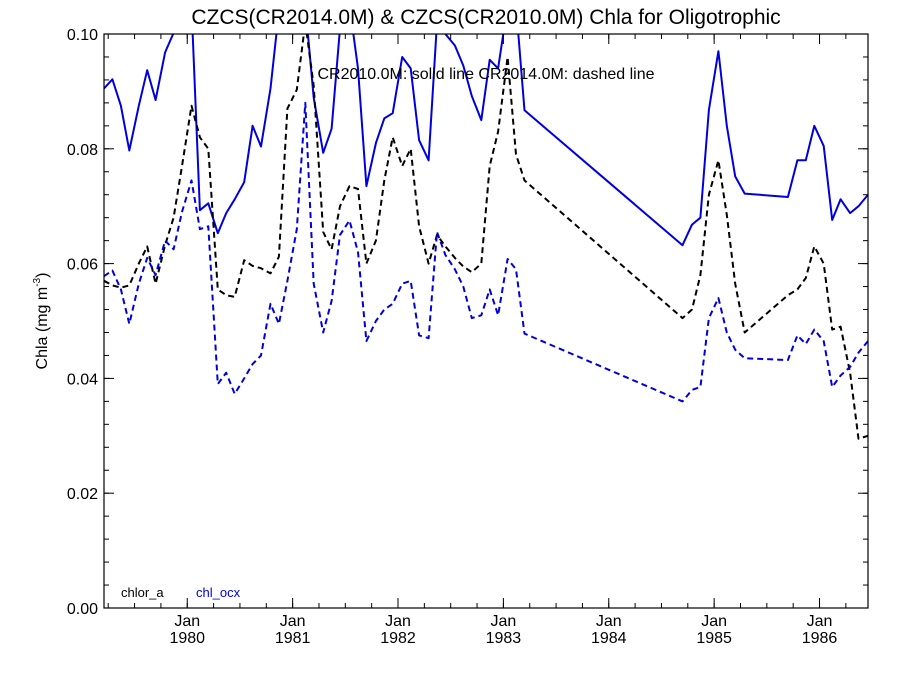  Describe the element at coordinates (187, 638) in the screenshot. I see `x-tick-label-year: 1980` at that location.